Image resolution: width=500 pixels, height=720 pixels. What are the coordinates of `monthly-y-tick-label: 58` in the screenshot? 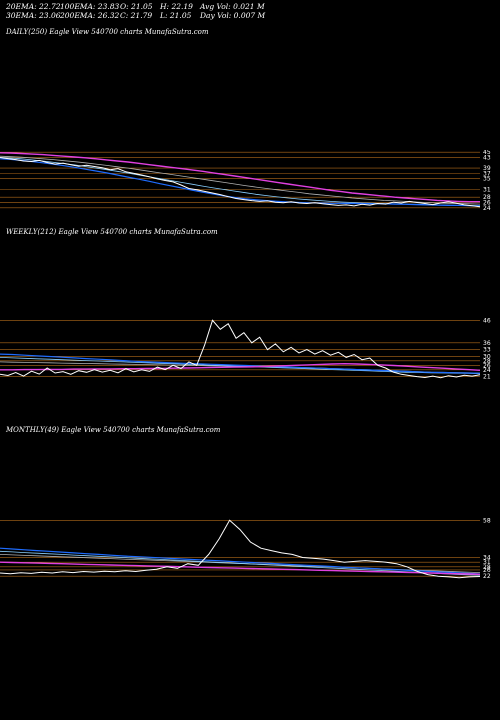 It's located at (487, 521).